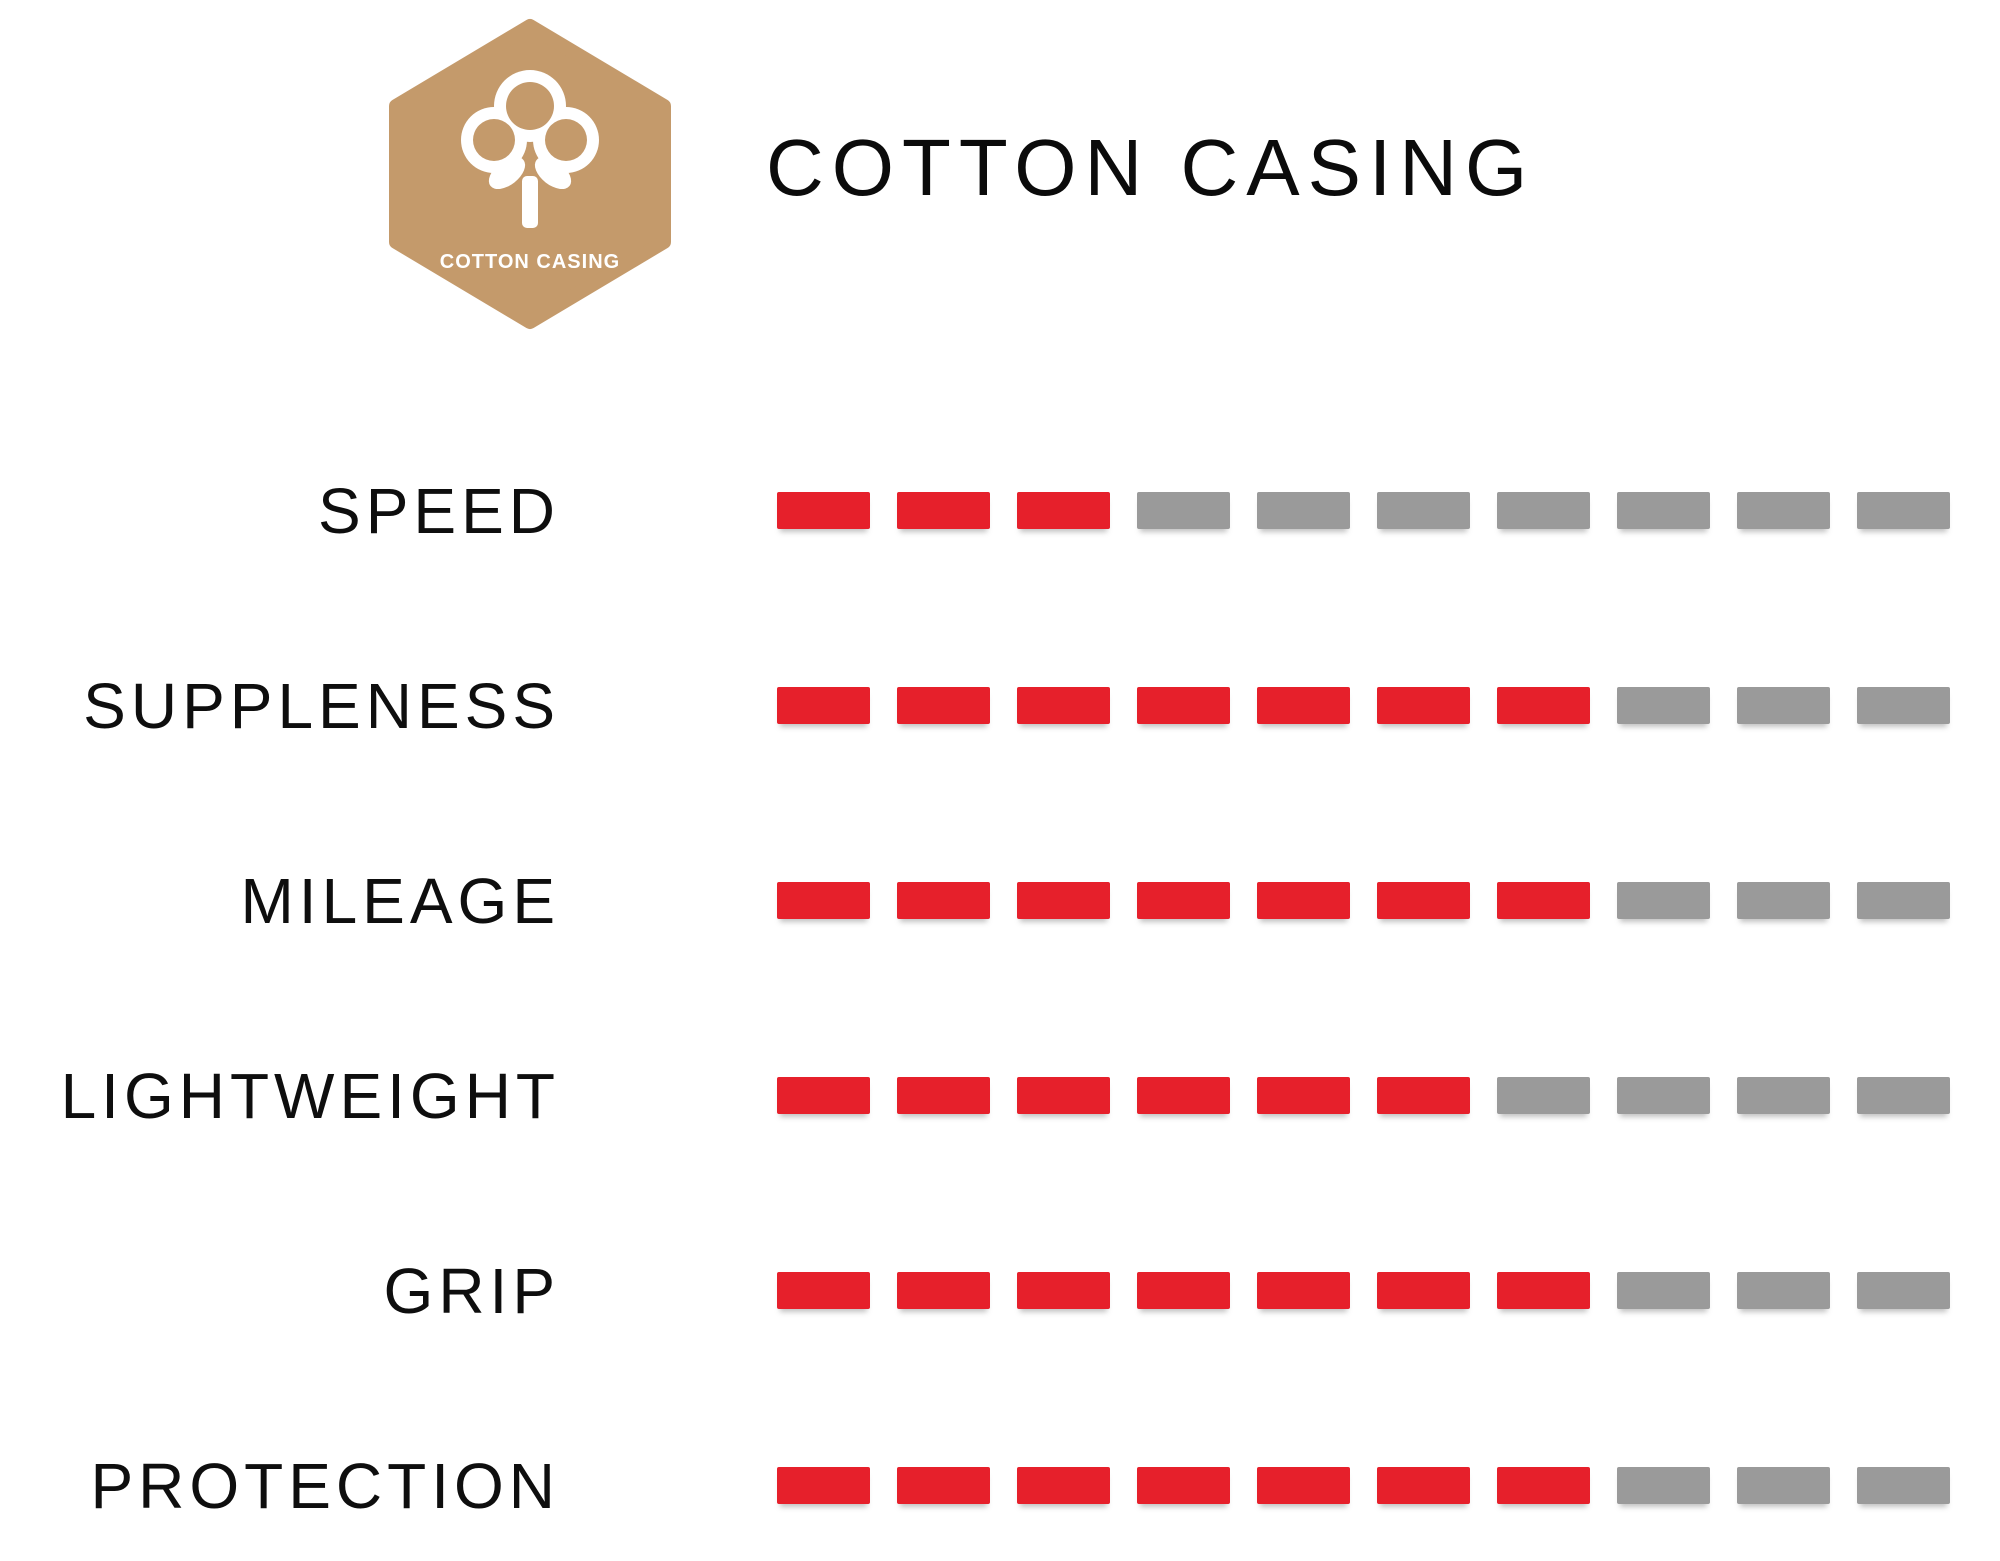 The height and width of the screenshot is (1561, 2000). What do you see at coordinates (471, 1290) in the screenshot?
I see `row-label: GRIP` at bounding box center [471, 1290].